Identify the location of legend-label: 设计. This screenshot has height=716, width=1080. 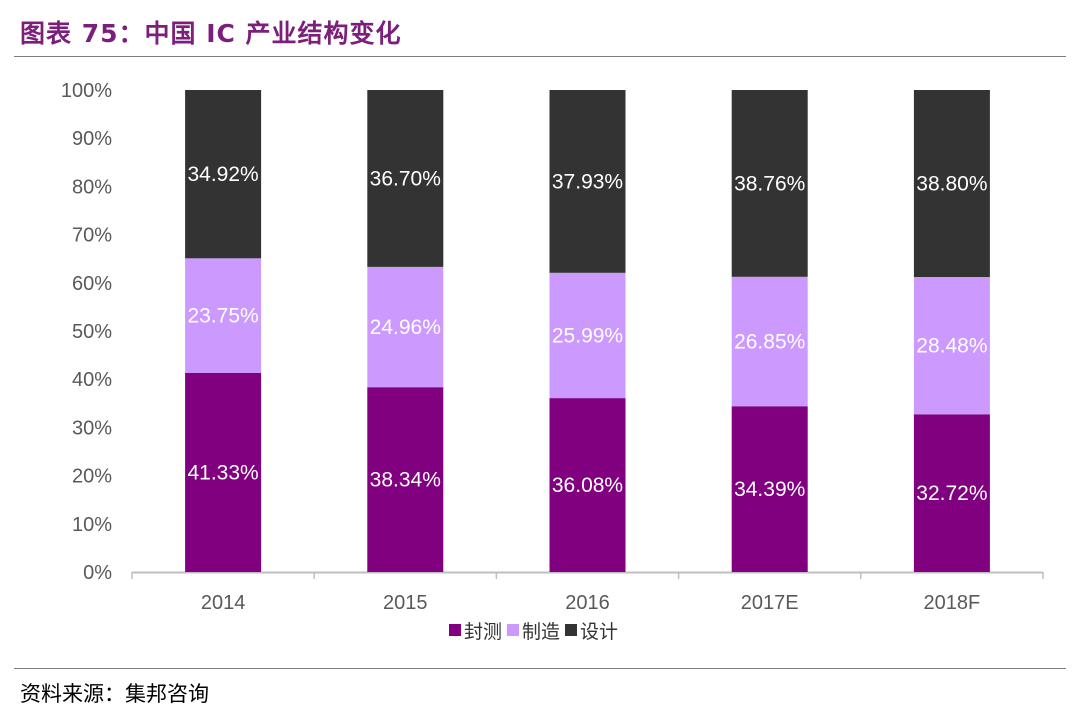
(599, 632).